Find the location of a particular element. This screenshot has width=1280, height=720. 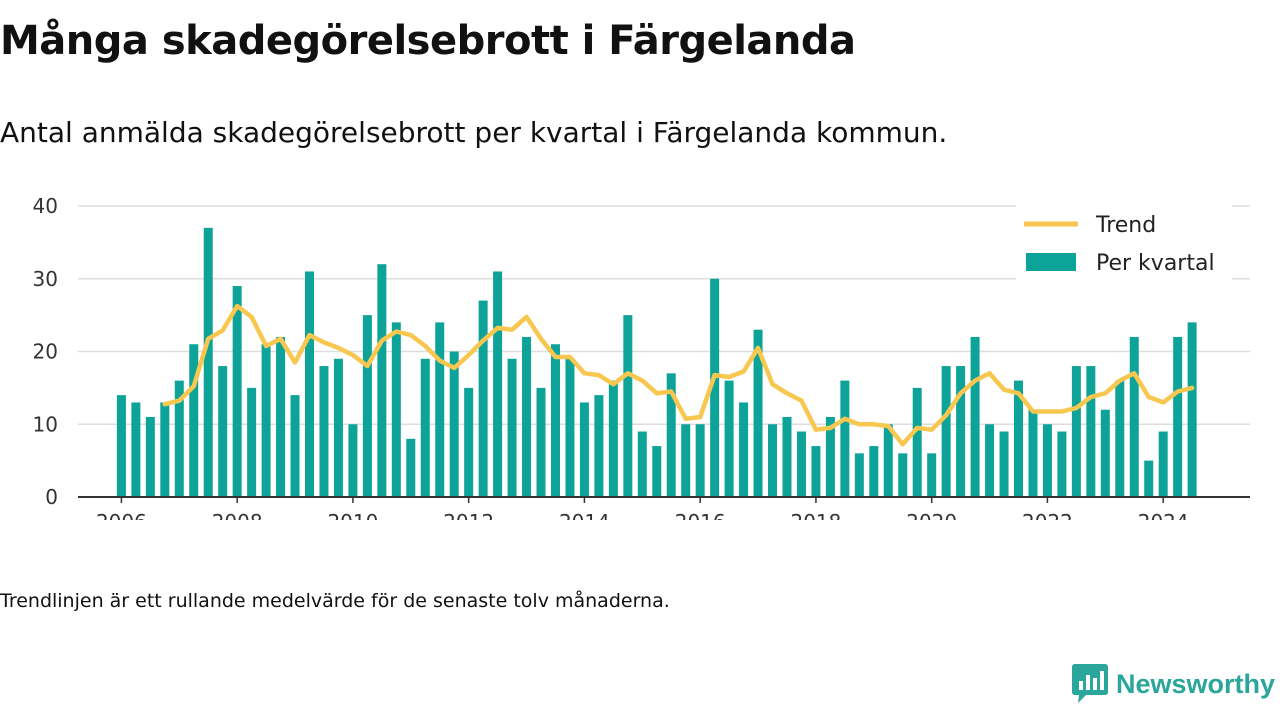

y-tick-label: 20 is located at coordinates (45, 352).